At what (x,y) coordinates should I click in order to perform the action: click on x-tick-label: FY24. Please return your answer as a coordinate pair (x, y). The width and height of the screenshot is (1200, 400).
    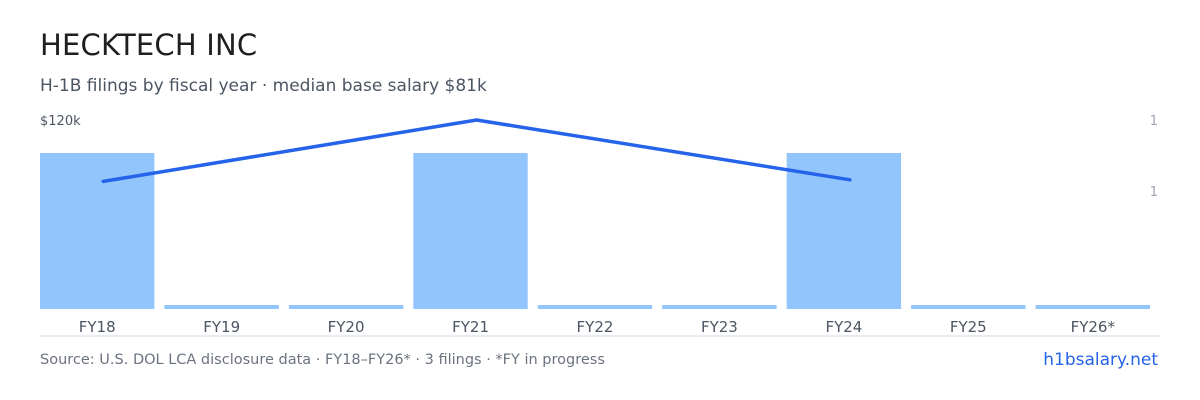
    Looking at the image, I should click on (843, 327).